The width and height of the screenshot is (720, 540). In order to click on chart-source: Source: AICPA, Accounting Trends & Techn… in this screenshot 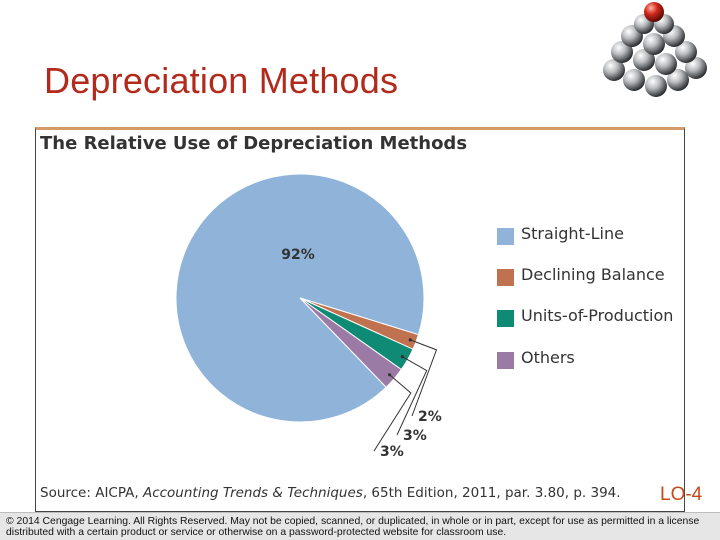, I will do `click(330, 493)`.